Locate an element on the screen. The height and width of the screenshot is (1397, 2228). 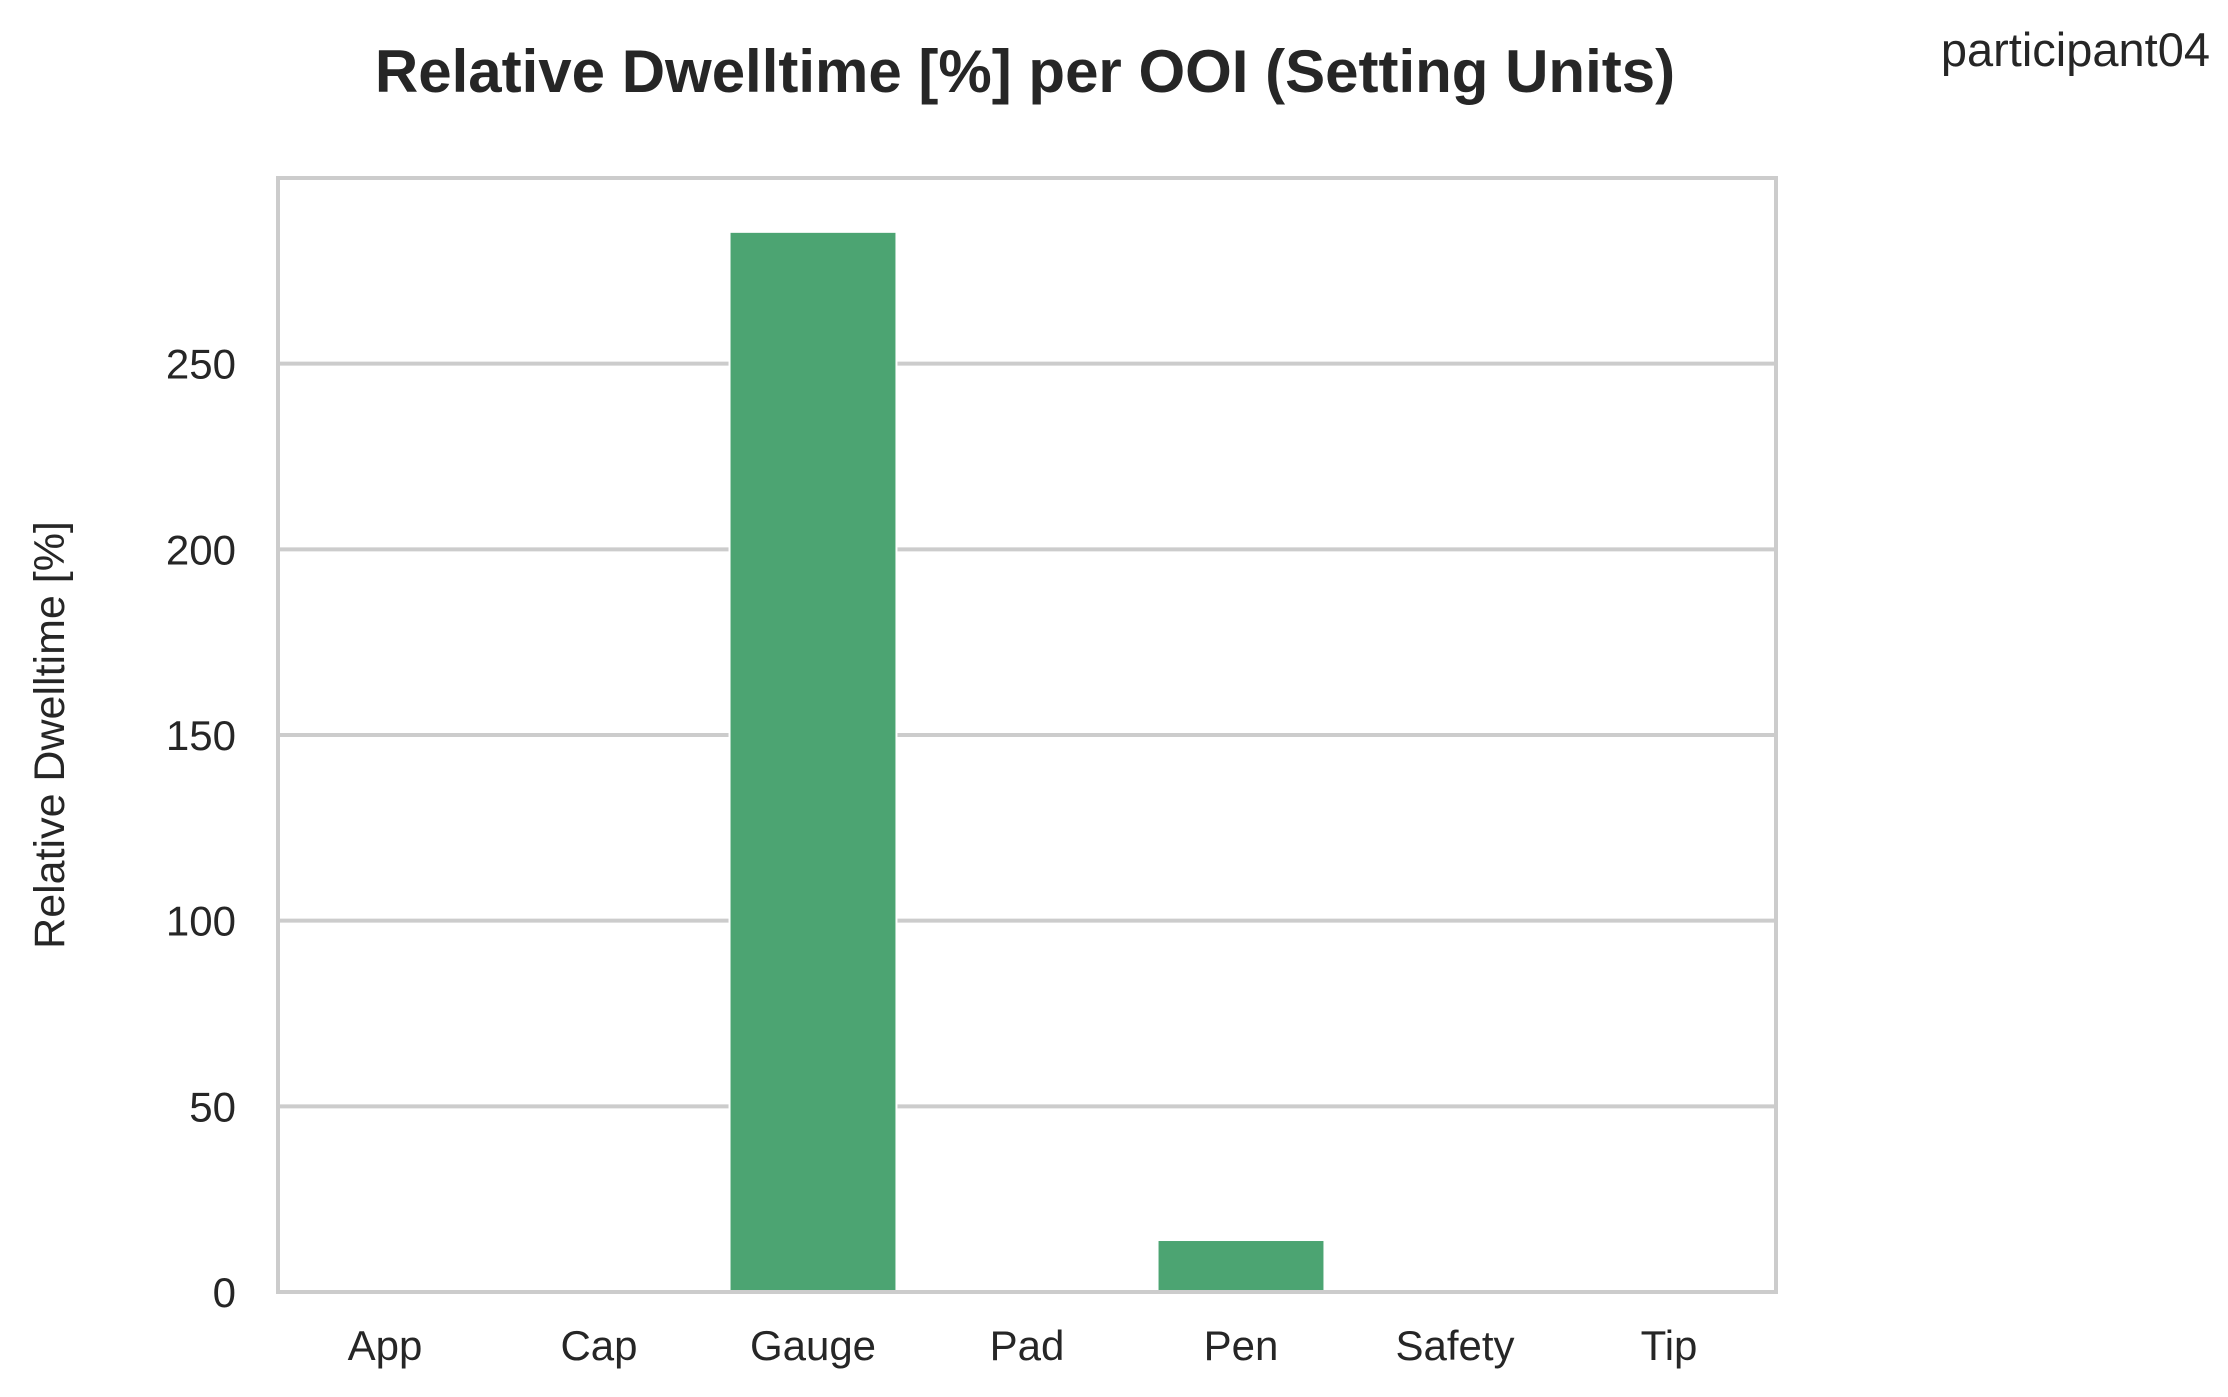
y-tick-label: 50 is located at coordinates (212, 1106).